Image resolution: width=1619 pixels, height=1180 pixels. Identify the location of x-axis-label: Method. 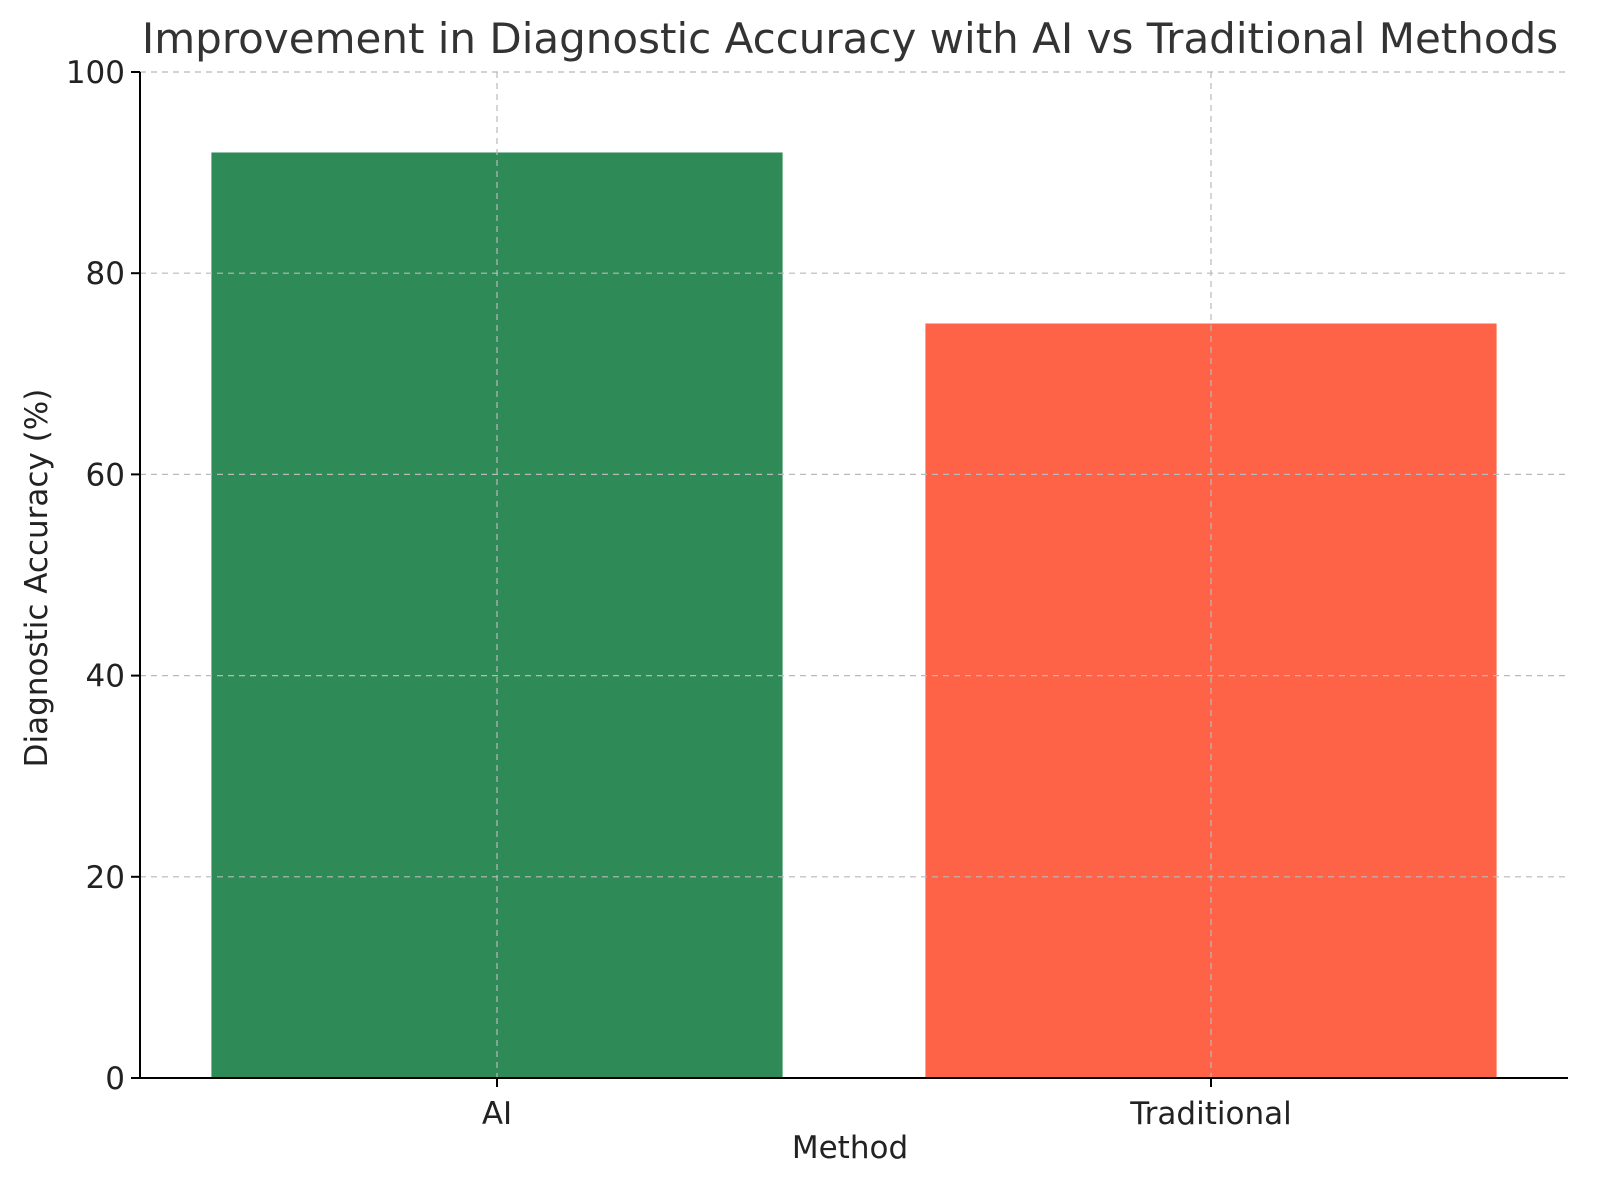
(850, 1148).